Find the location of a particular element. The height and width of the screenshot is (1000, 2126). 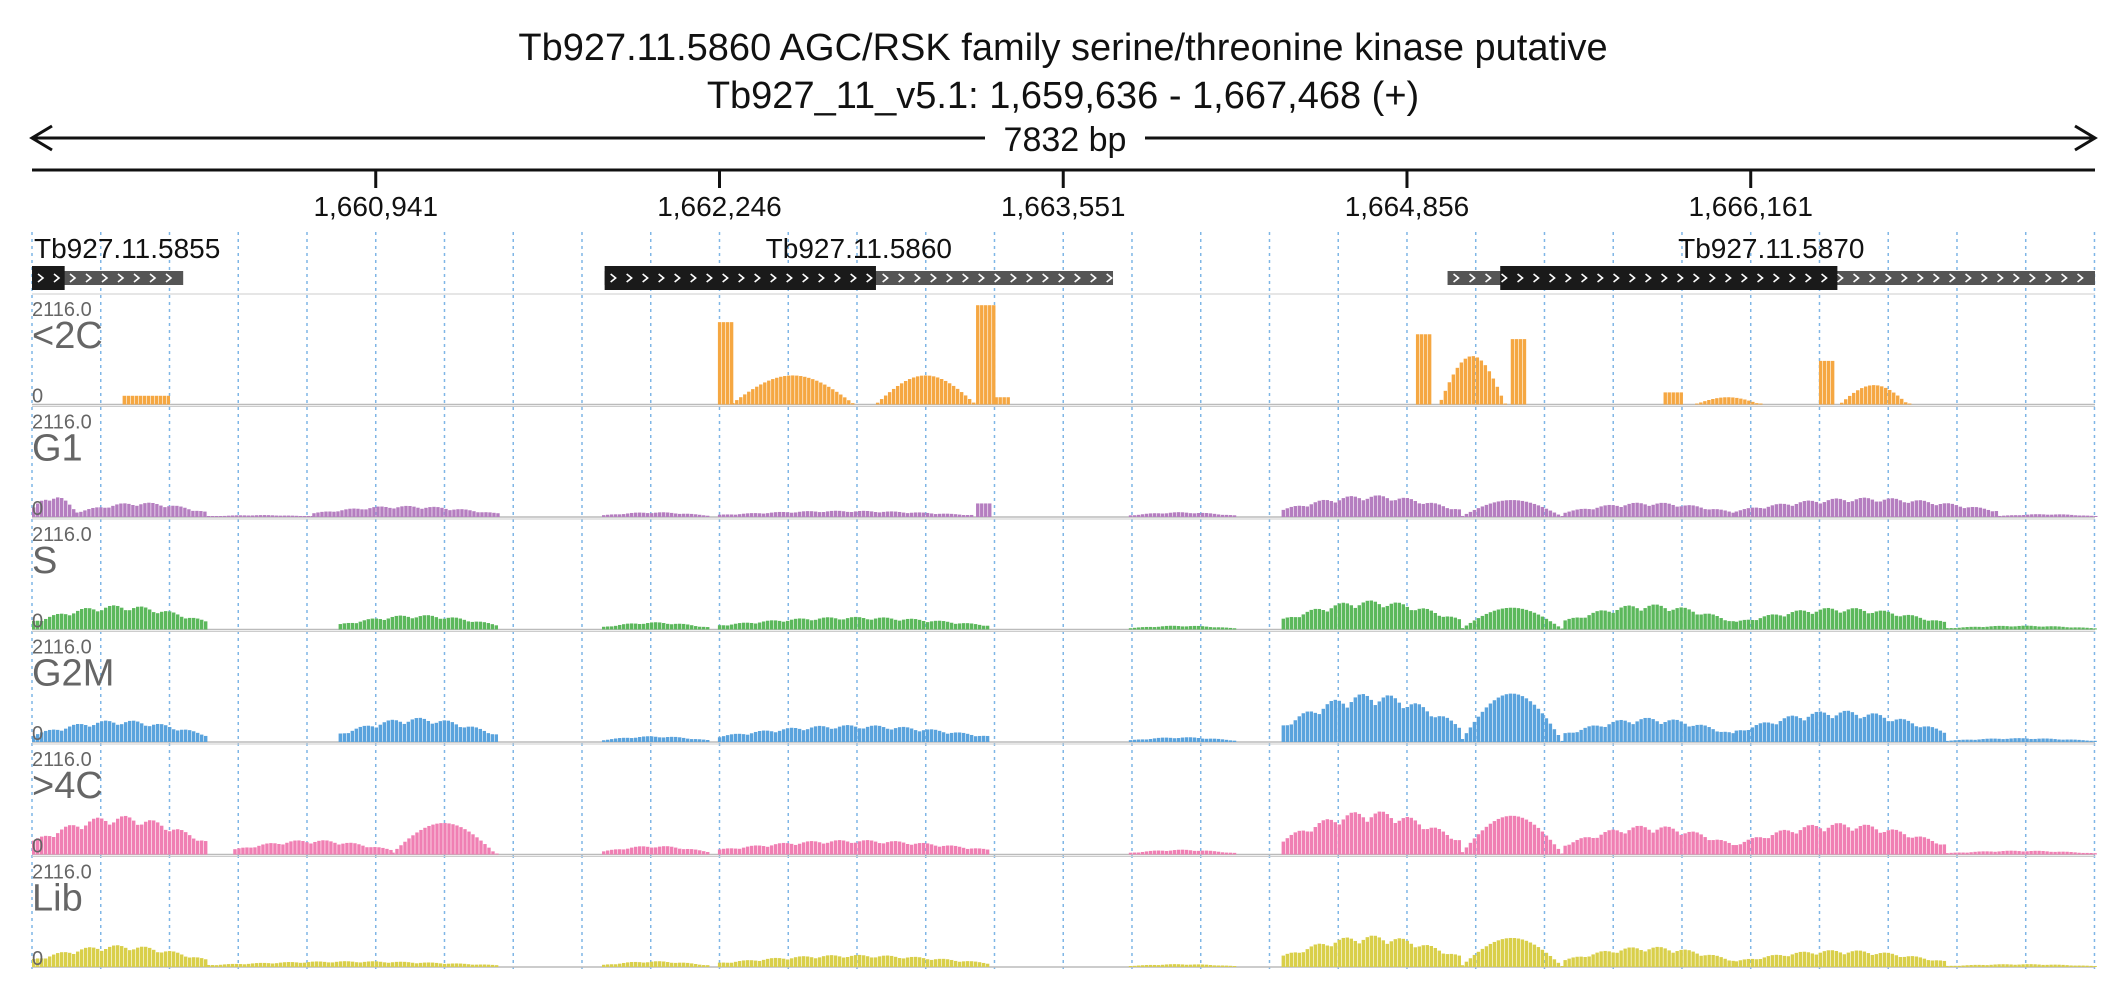

gene-Tb927.11.5860: Tb927.11.5860 is located at coordinates (859, 261).